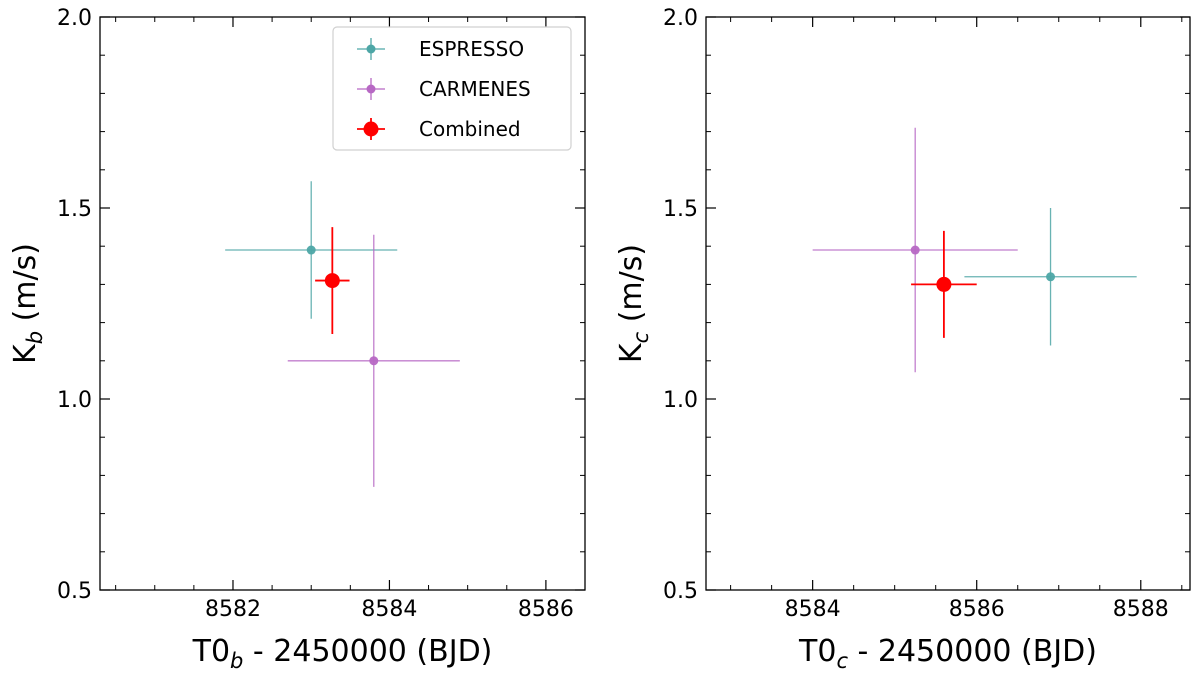 This screenshot has height=674, width=1200. What do you see at coordinates (371, 129) in the screenshot?
I see `legend-marker-combined` at bounding box center [371, 129].